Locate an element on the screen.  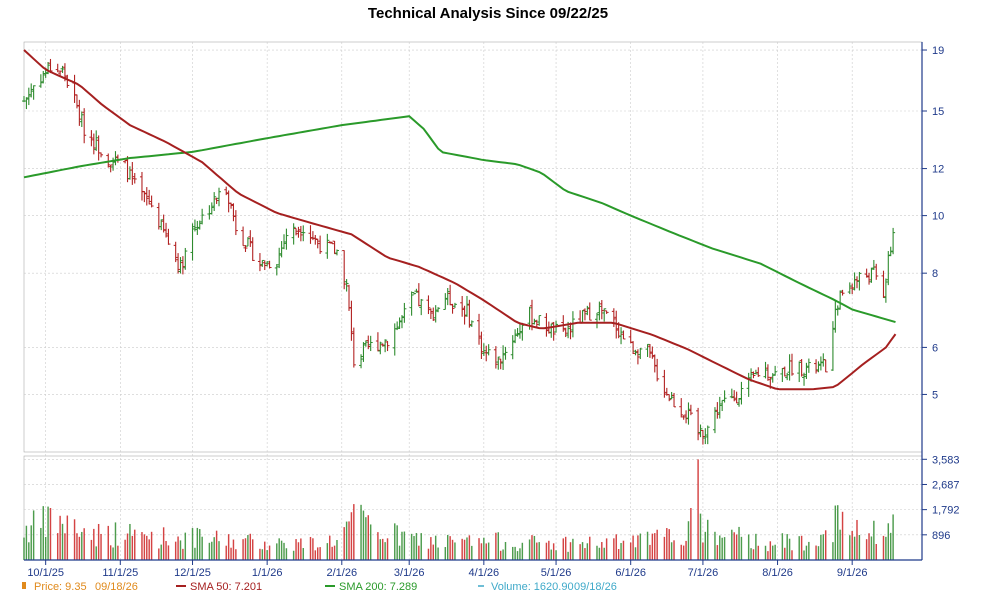
x-tick-label: 6/1/26 is located at coordinates (630, 573).